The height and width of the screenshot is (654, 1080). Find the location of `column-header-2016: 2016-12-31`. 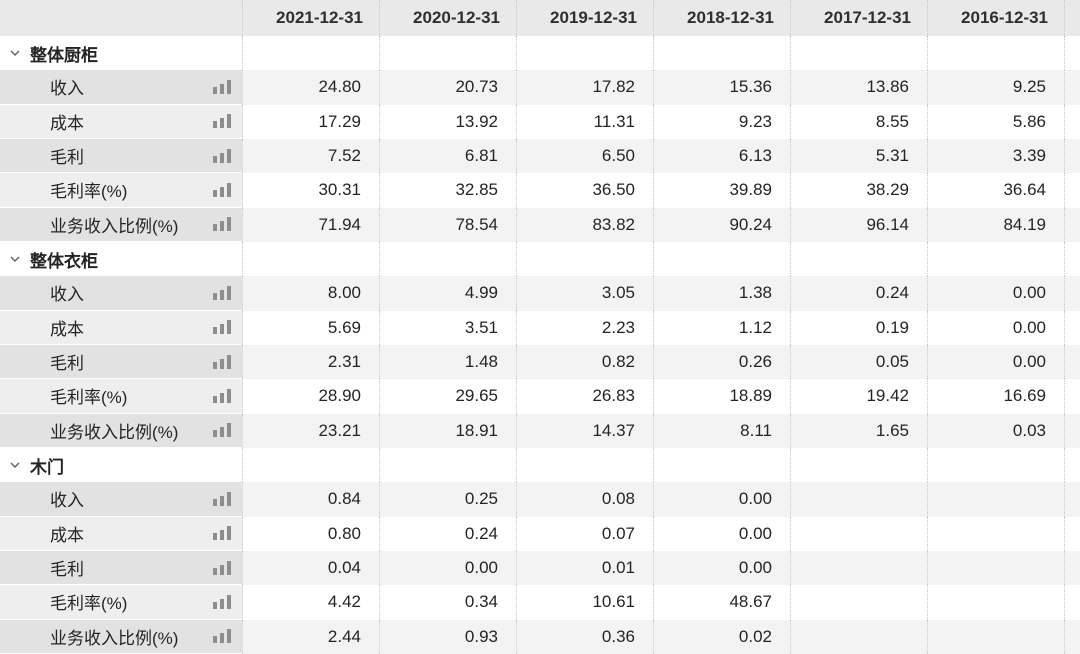

column-header-2016: 2016-12-31 is located at coordinates (995, 18).